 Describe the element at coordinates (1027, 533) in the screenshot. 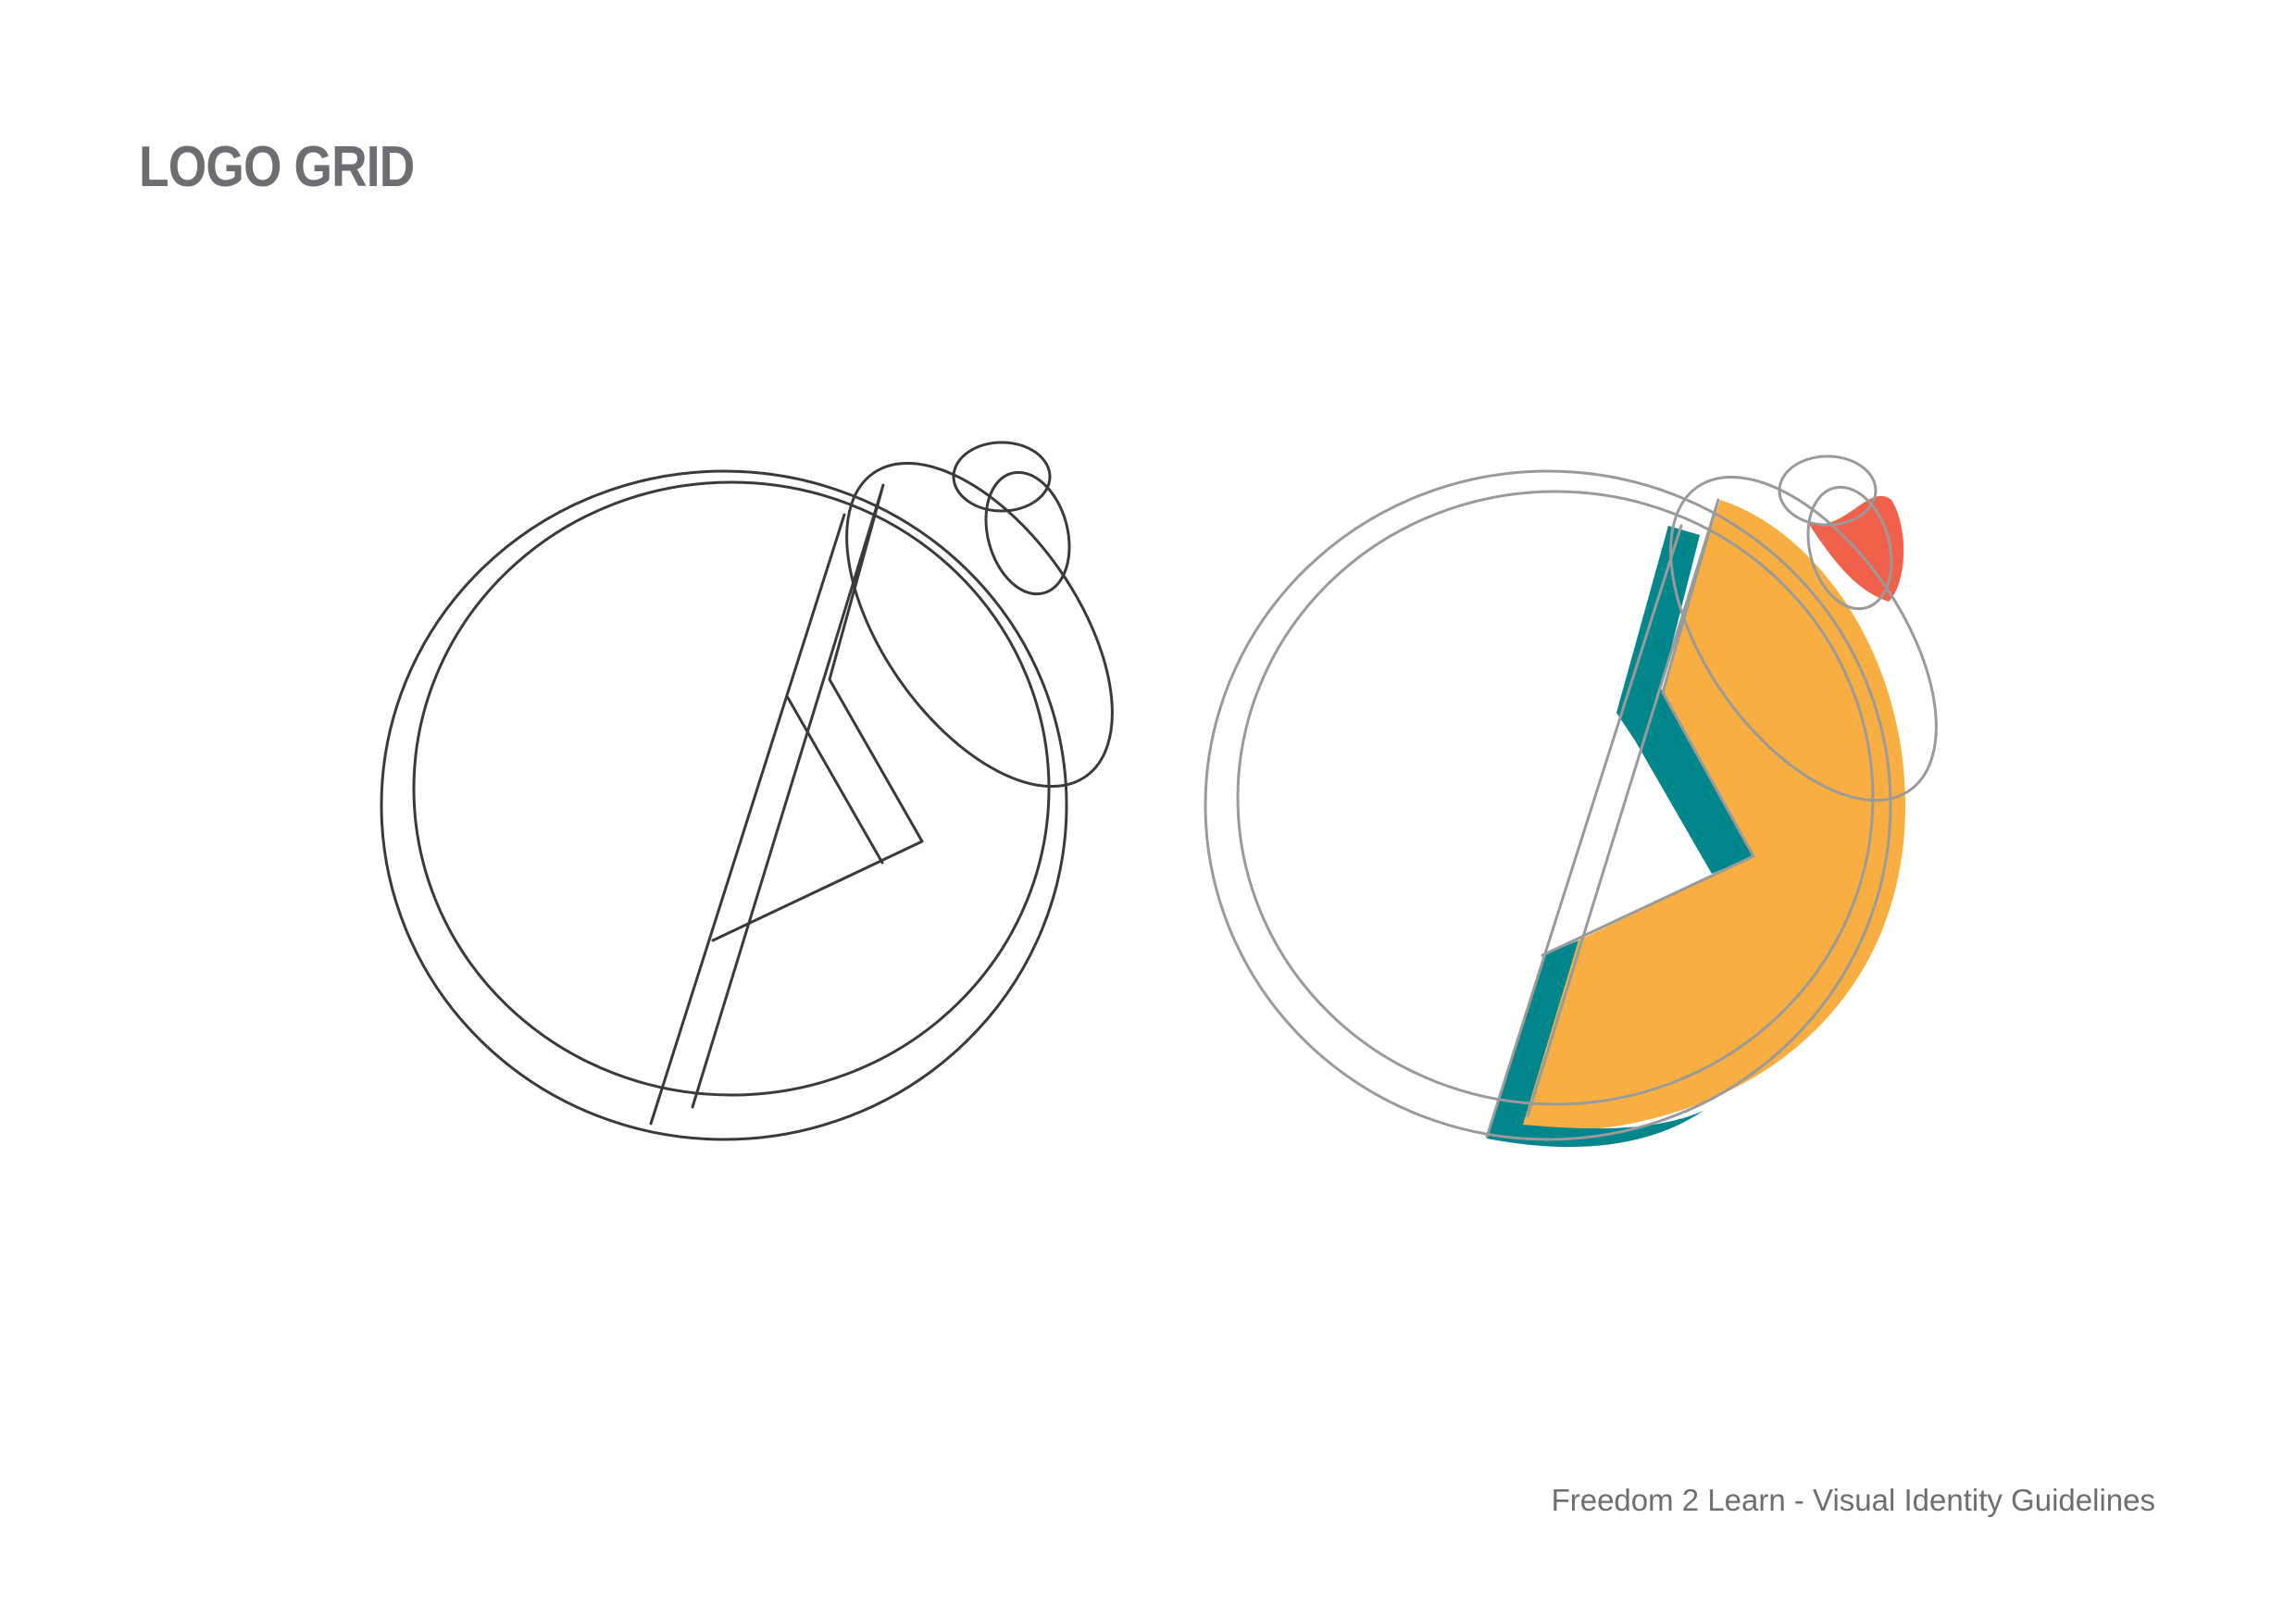

I see `grid-small-ellipse-b` at that location.